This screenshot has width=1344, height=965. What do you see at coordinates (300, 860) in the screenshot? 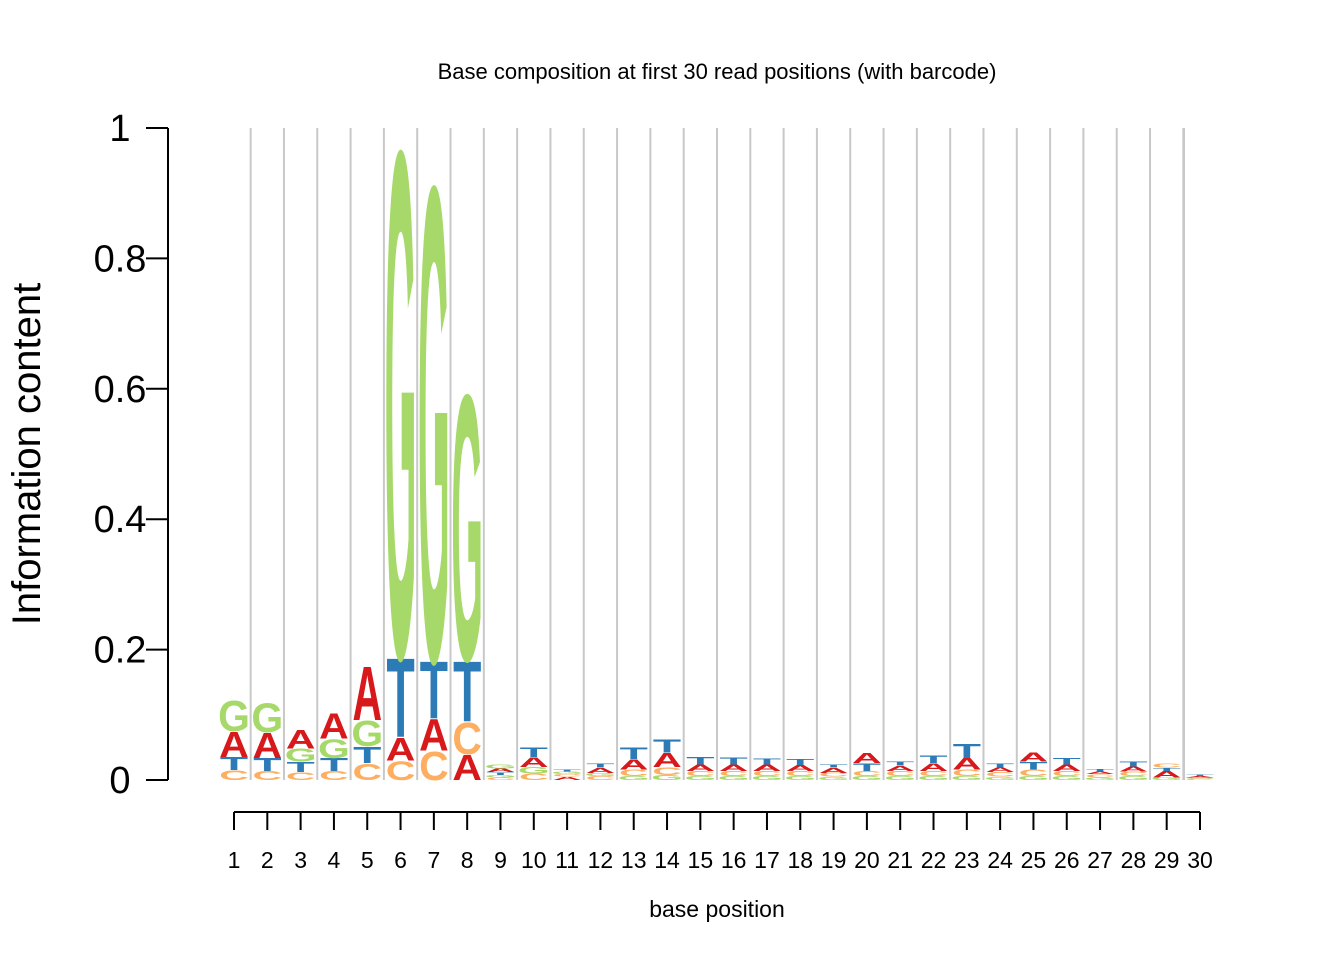
I see `x-tick-label: 3` at bounding box center [300, 860].